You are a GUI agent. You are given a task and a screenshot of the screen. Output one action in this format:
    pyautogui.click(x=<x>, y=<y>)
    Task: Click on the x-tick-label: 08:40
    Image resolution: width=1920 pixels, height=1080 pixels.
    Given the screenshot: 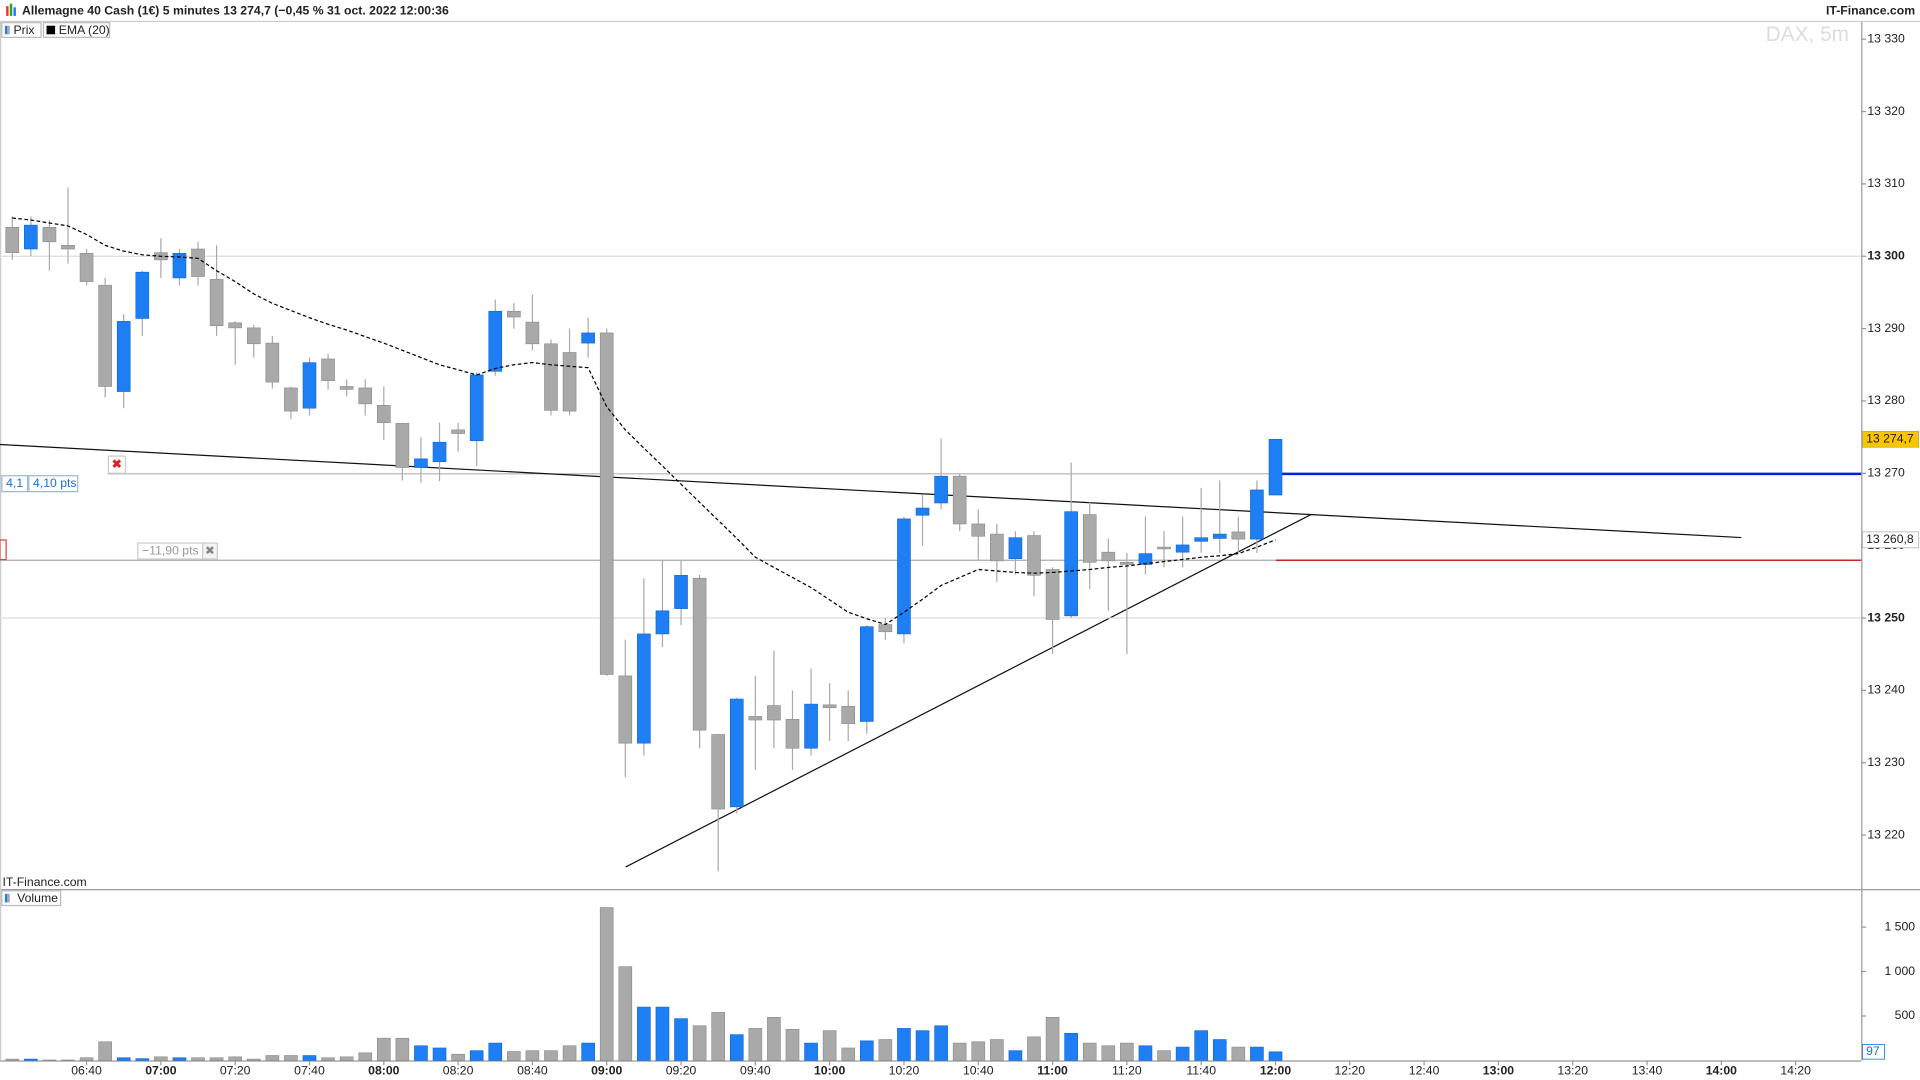 What is the action you would take?
    pyautogui.click(x=532, y=1071)
    